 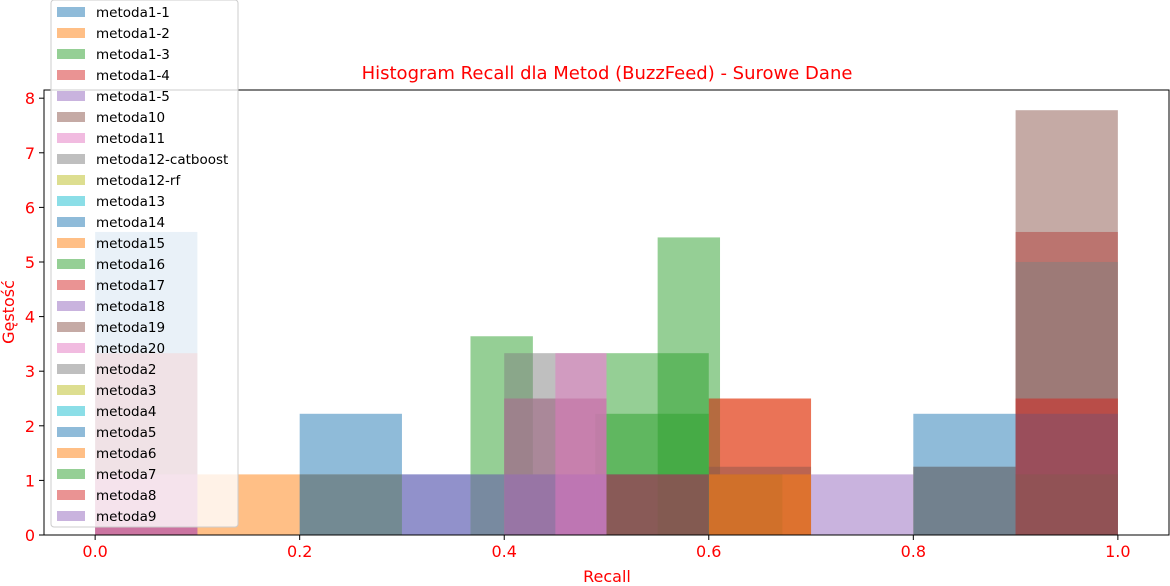 I want to click on legend-label: metoda10, so click(x=130, y=118).